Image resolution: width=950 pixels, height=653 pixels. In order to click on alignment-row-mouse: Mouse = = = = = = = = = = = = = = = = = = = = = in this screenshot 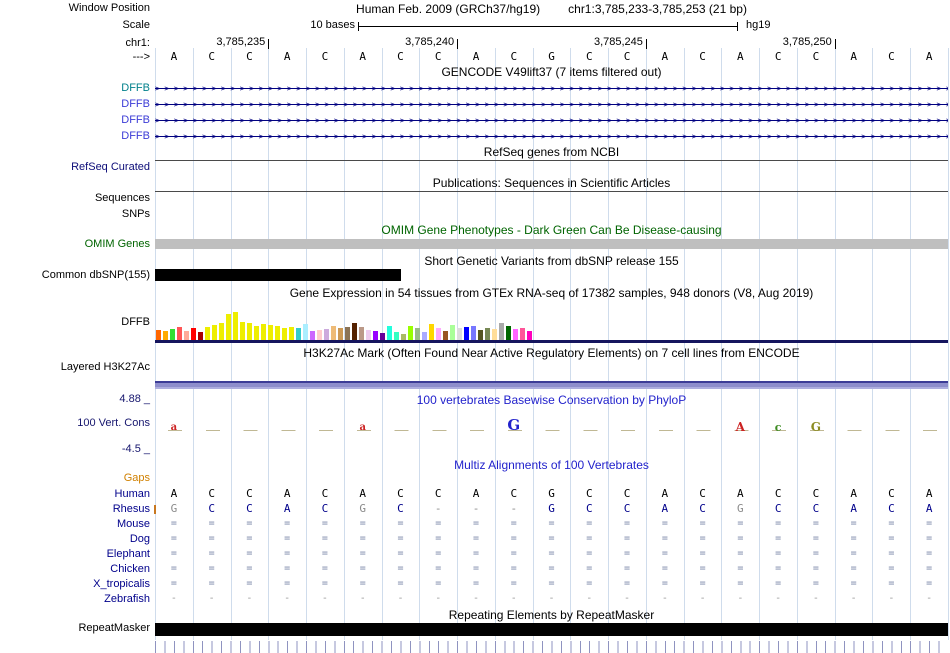, I will do `click(475, 524)`.